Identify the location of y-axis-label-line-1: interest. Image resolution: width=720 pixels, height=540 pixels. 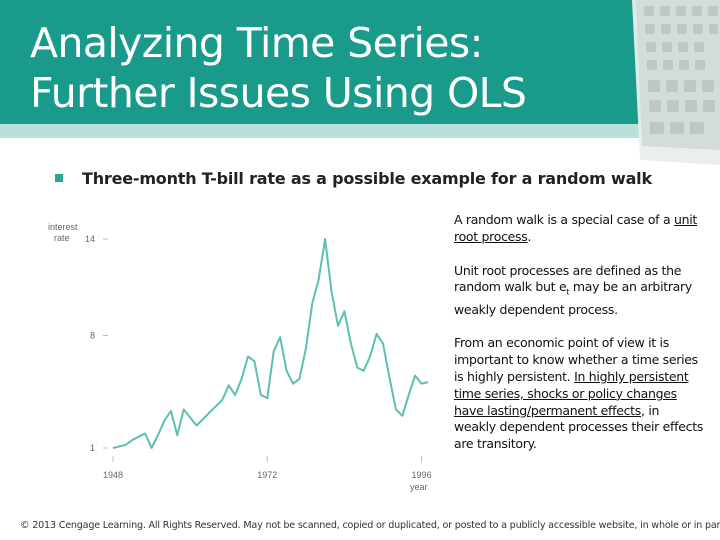
(63, 227).